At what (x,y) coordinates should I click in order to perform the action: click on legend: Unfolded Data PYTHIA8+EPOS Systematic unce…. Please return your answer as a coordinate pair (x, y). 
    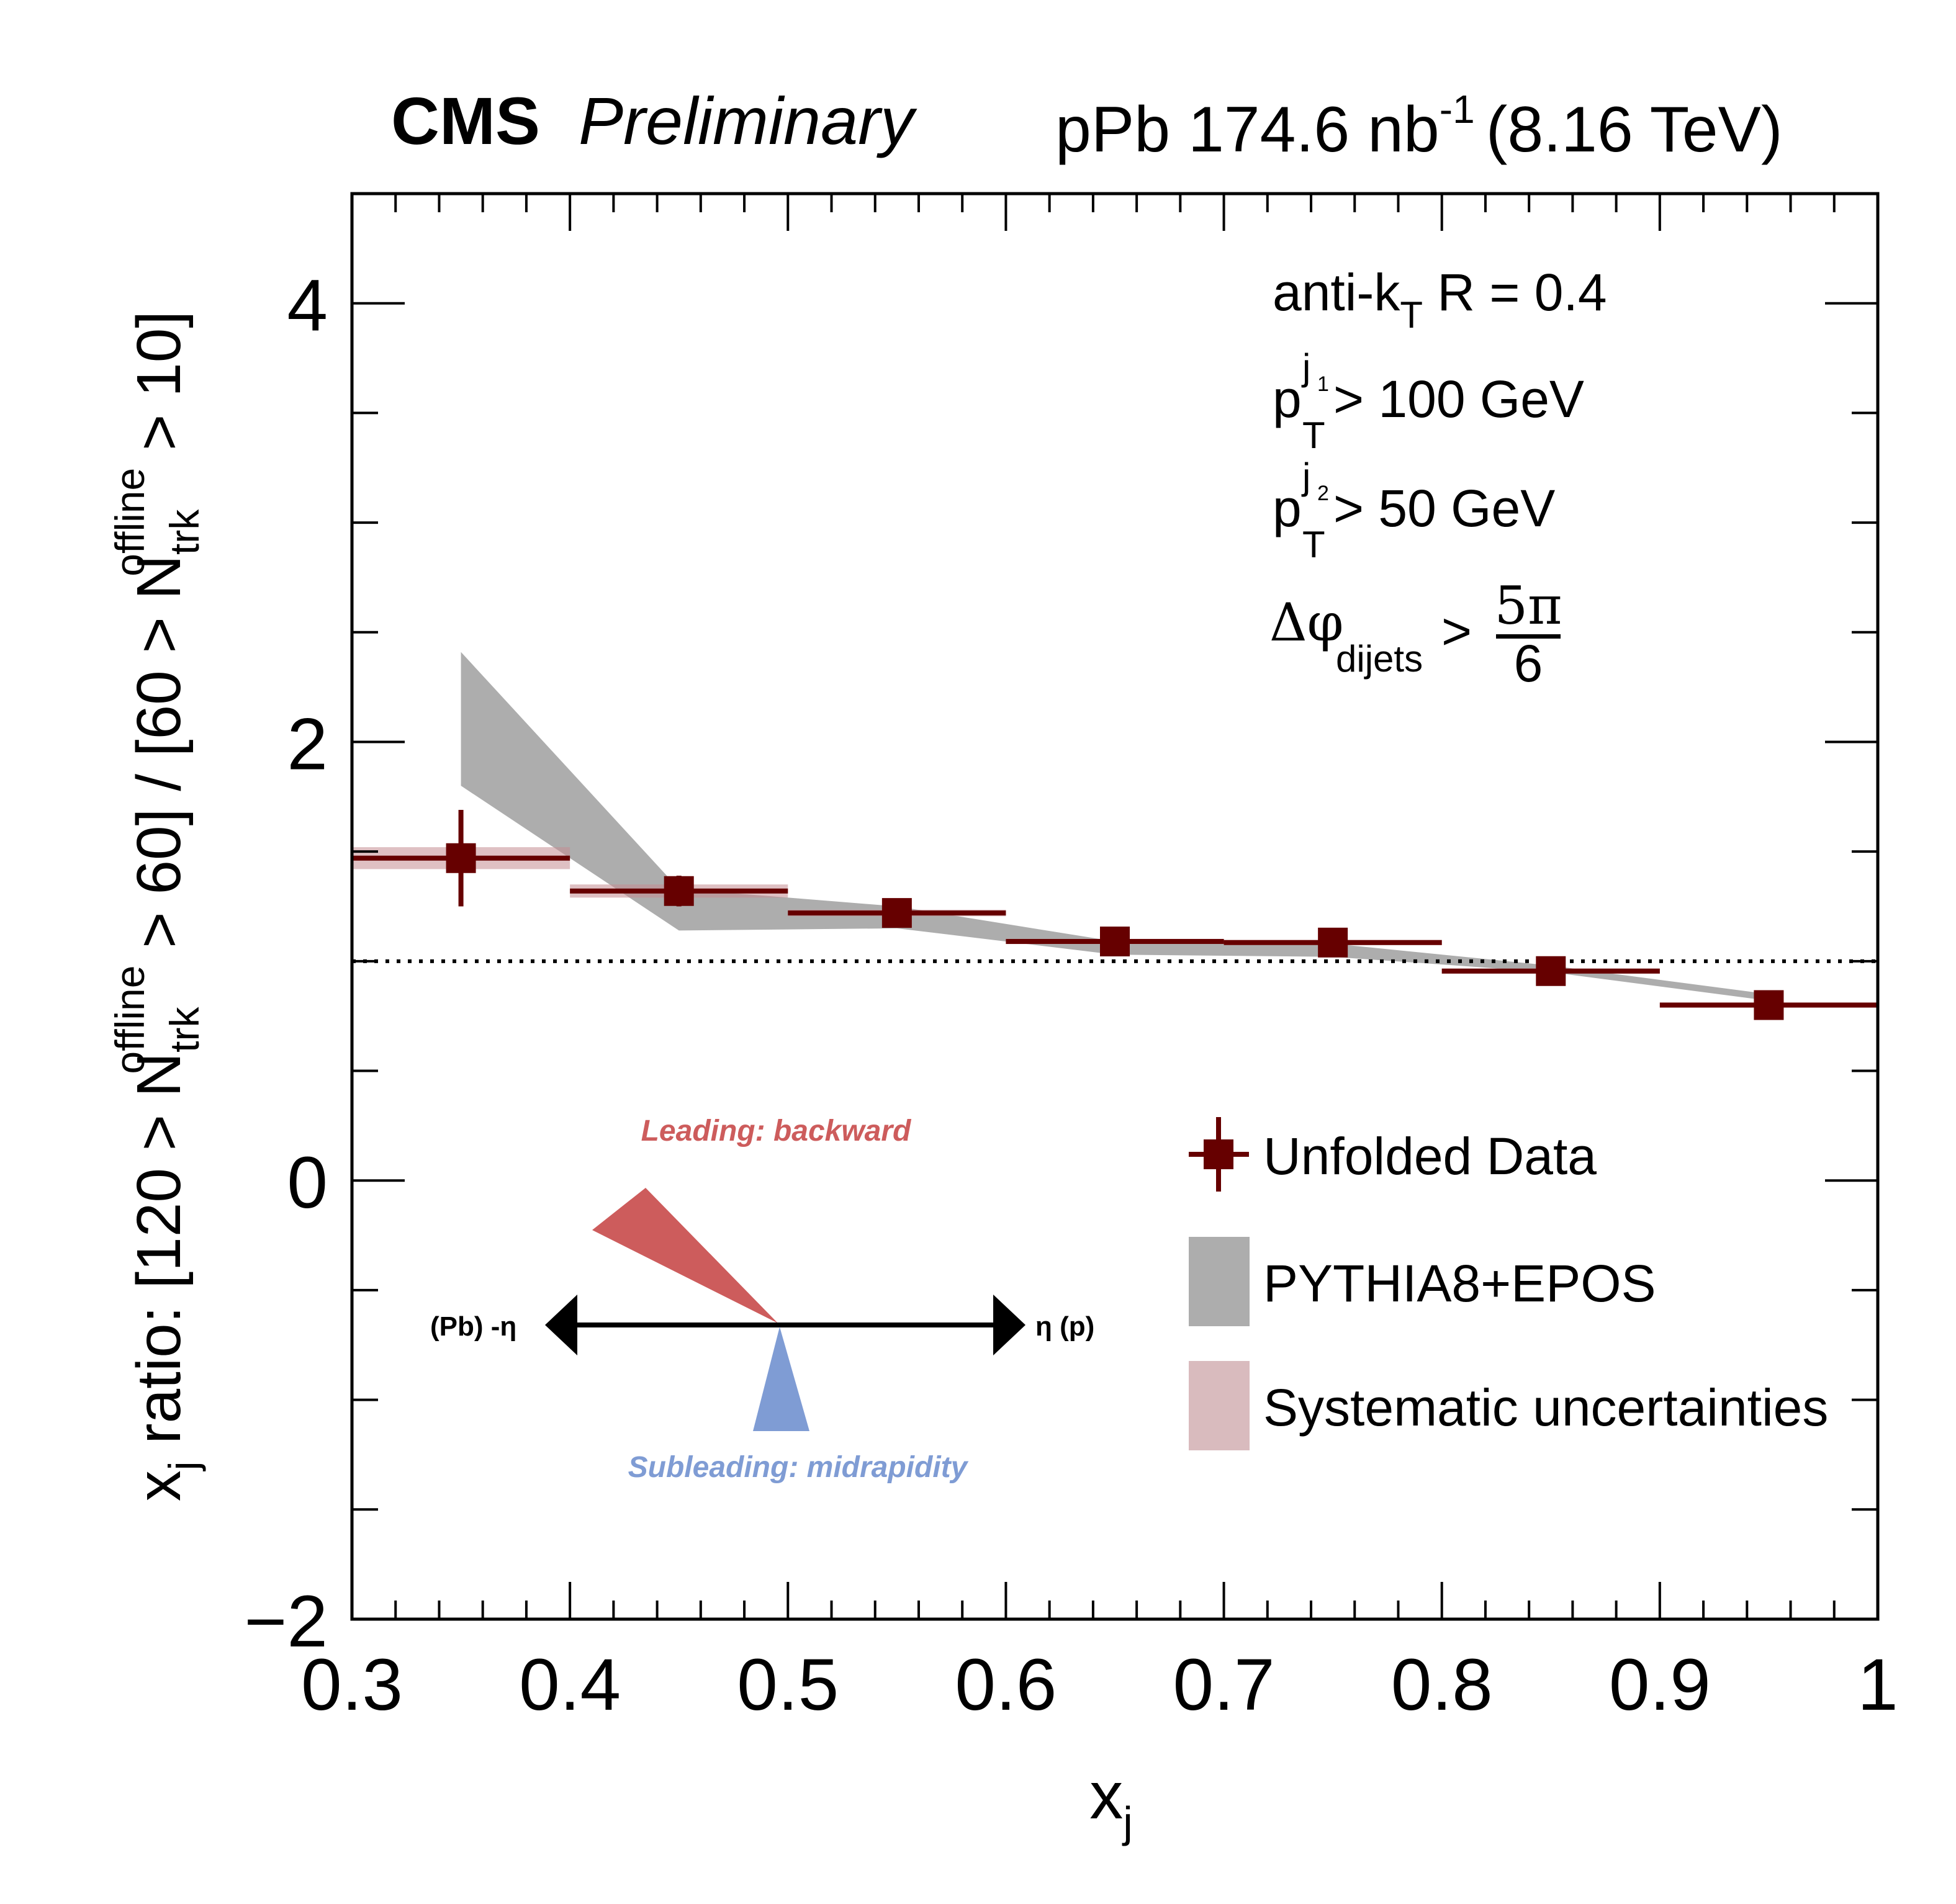
    Looking at the image, I should click on (1508, 1283).